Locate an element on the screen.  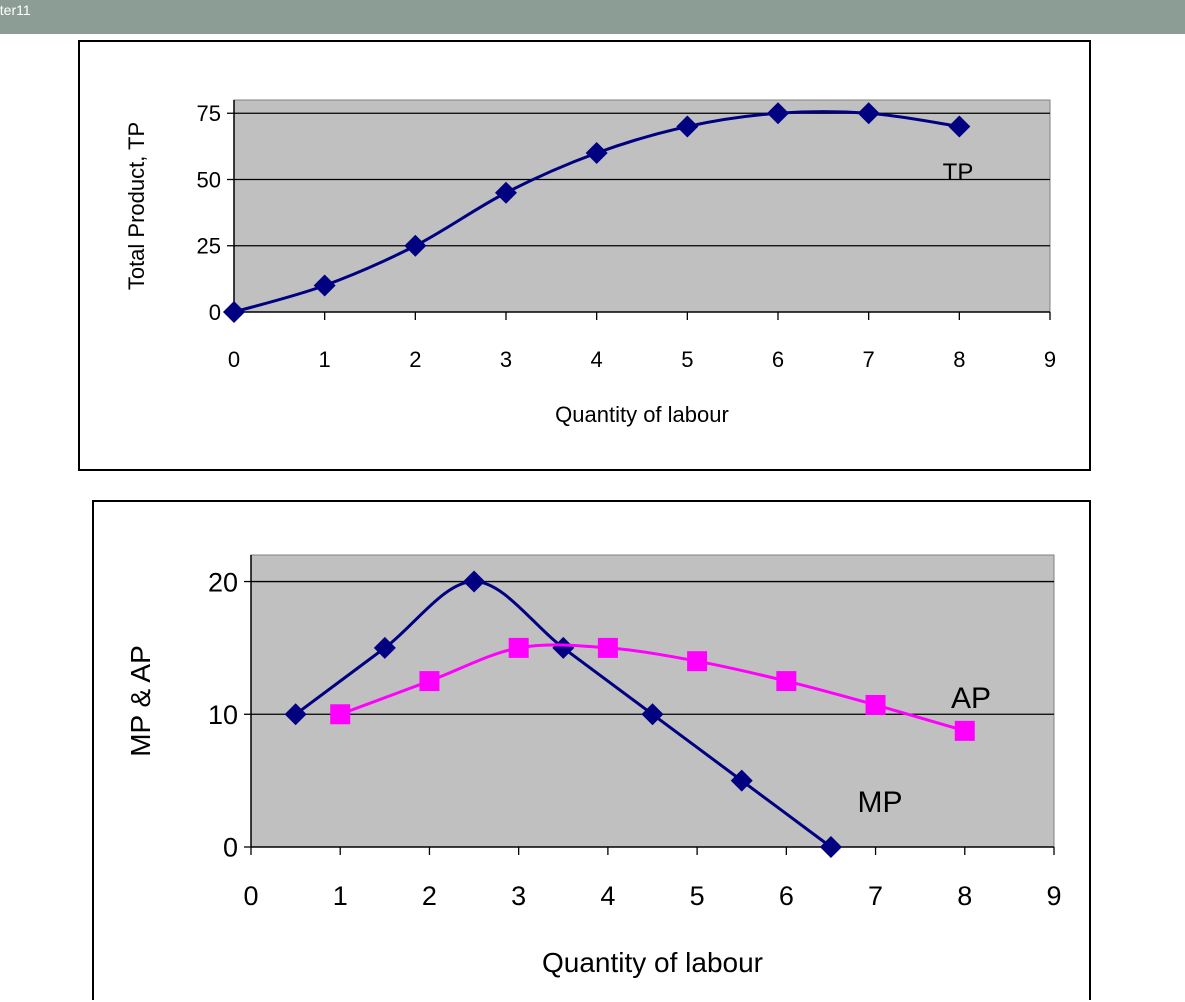
tp-y-axis-title: Total Product, TP is located at coordinates (136, 206).